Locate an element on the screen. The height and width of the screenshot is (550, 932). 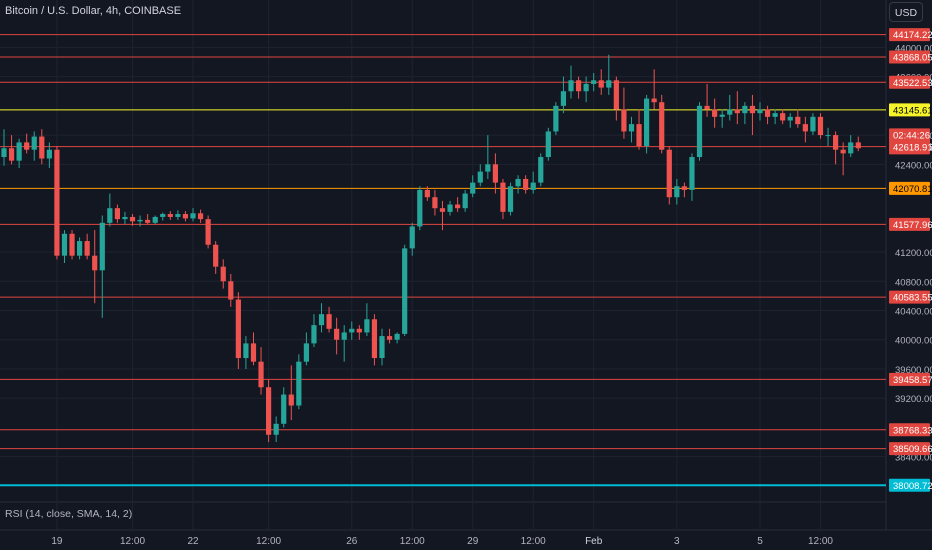
level-price-label: 38008.72 is located at coordinates (912, 486).